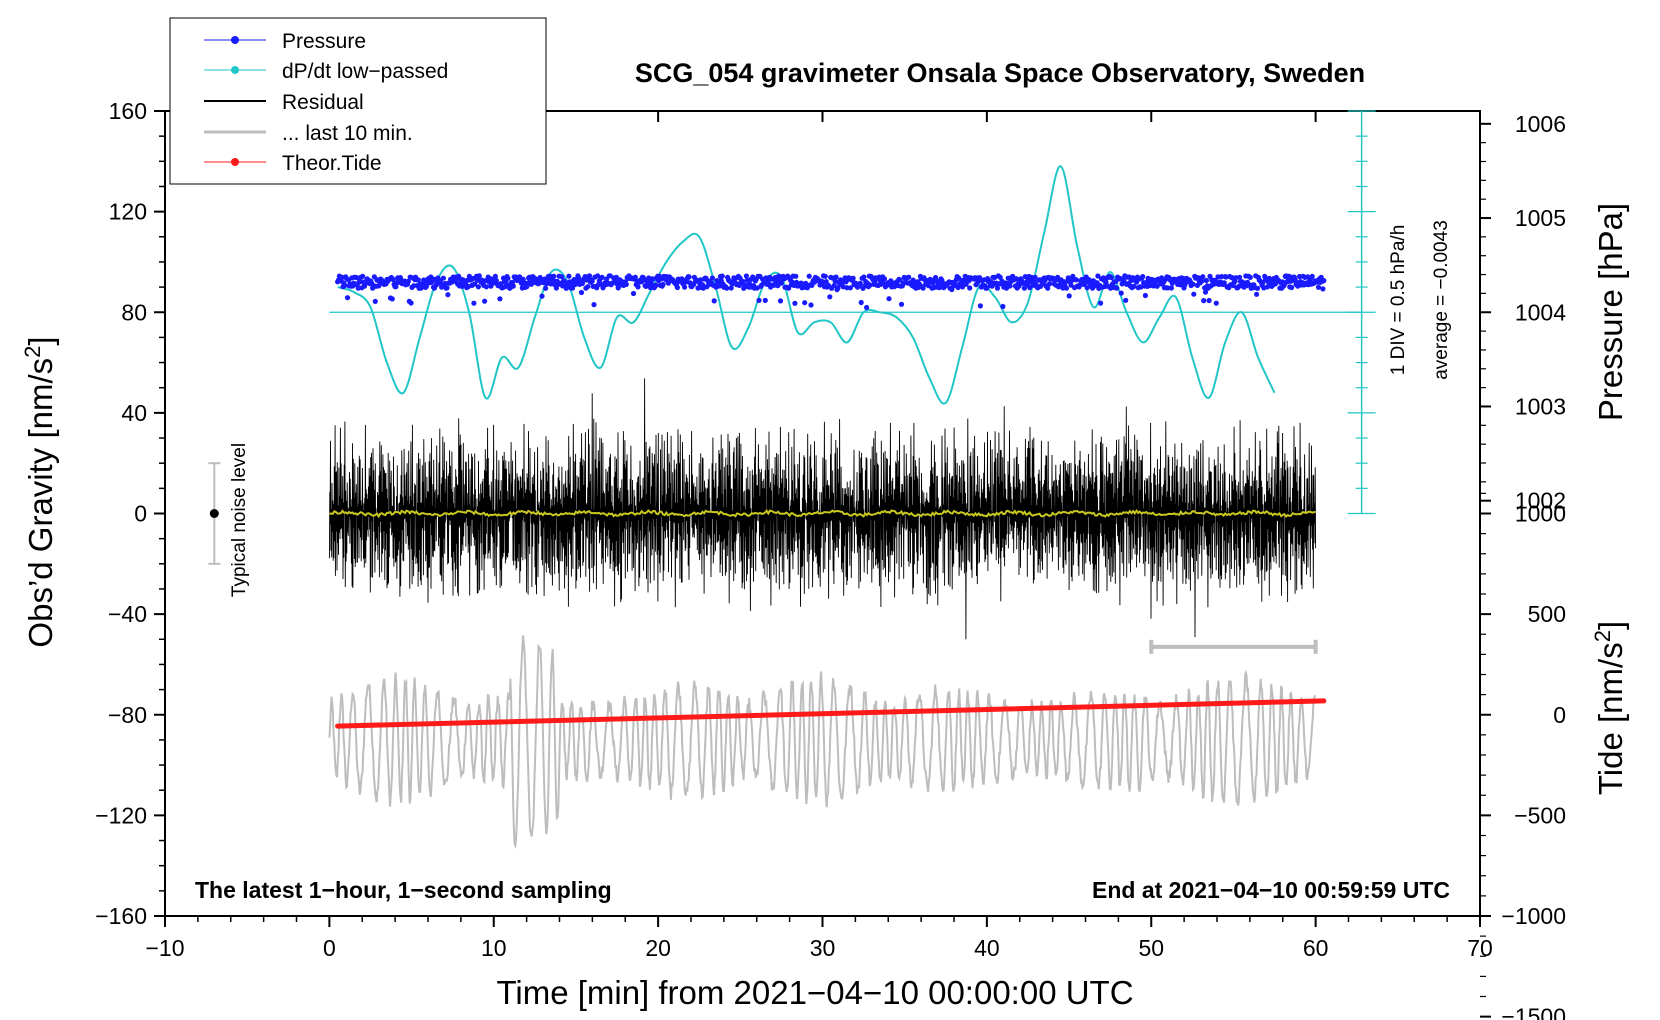 This screenshot has height=1020, width=1660. Describe the element at coordinates (987, 948) in the screenshot. I see `x-tick-label: 40` at that location.